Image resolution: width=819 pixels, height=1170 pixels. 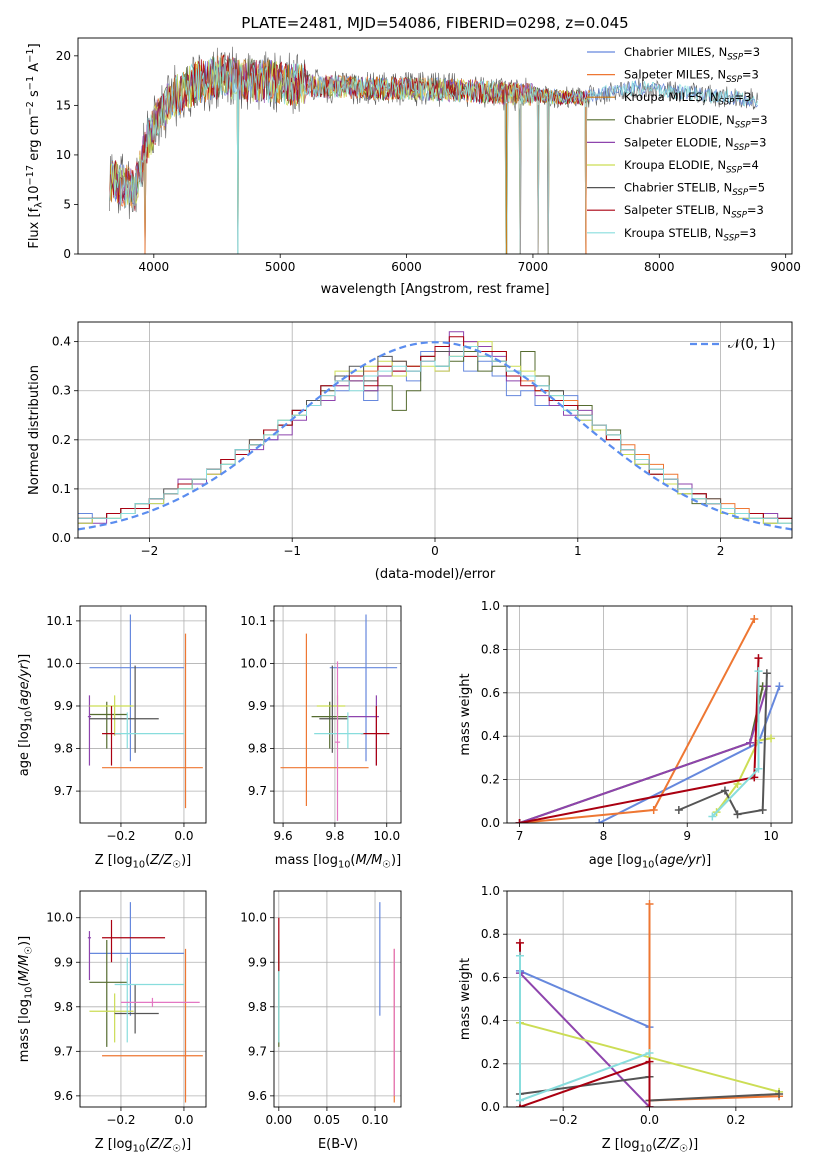 I want to click on mass-axis-label-part: mass [log, so click(x=24, y=1030).